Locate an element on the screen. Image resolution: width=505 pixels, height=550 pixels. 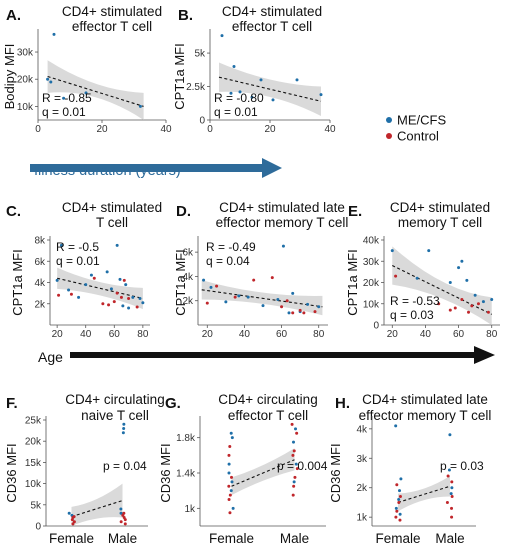
panel-label: F. is located at coordinates (12, 403).